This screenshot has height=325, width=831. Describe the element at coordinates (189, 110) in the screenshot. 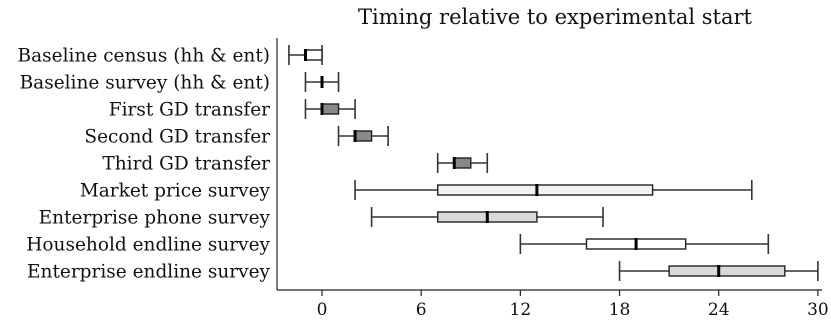

I see `category-label: First GD transfer` at that location.